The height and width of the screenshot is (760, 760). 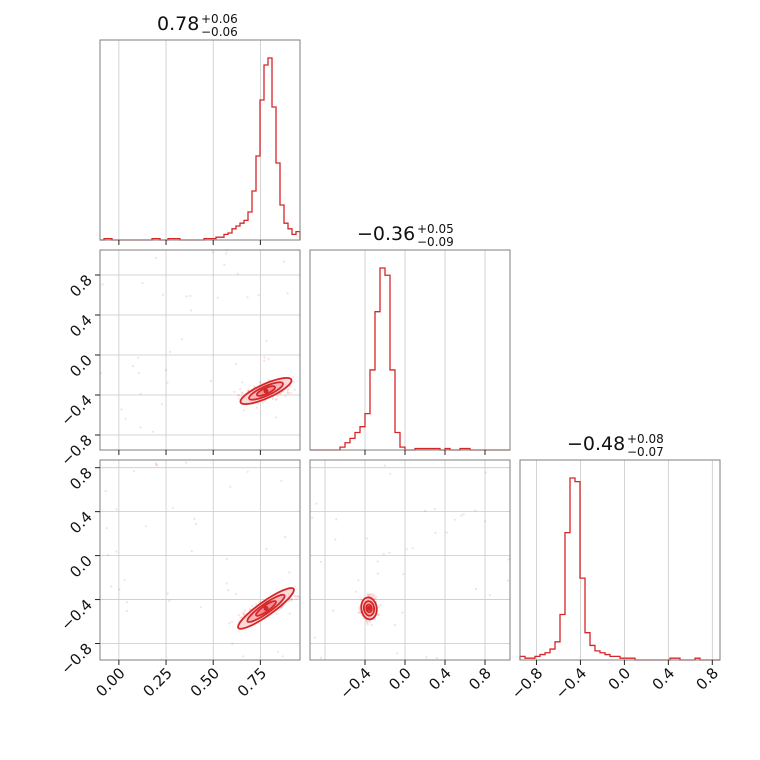 I want to click on scatter-param1-param2-ytick-label-4: 0.8, so click(x=81, y=286).